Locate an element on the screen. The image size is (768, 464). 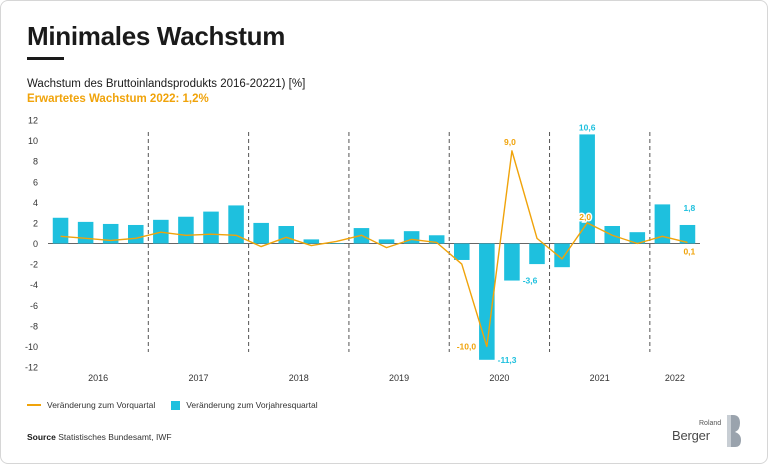
y-tick-label: 6 is located at coordinates (35, 182).